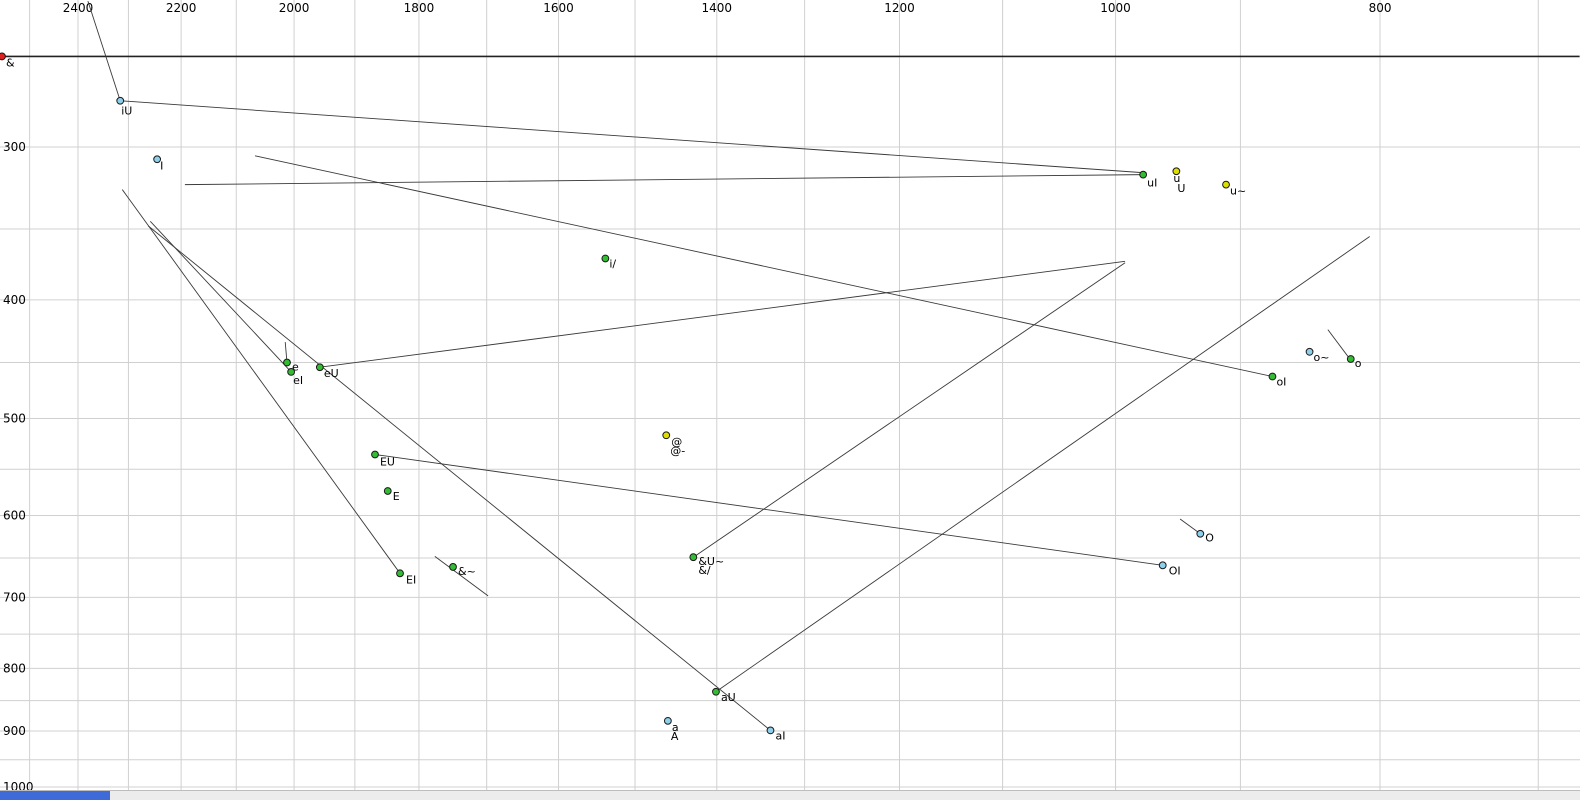  Describe the element at coordinates (704, 570) in the screenshot. I see `point-label-&U~: &/` at that location.